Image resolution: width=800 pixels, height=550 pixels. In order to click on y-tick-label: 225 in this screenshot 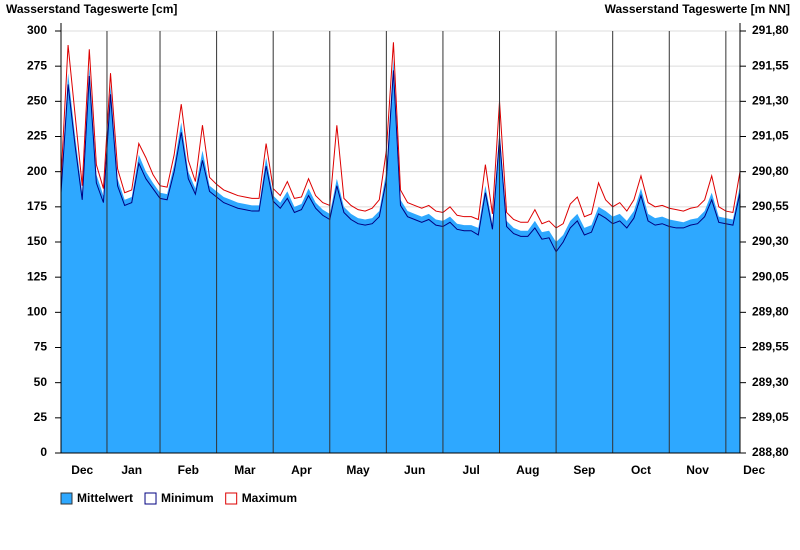, I will do `click(37, 136)`.